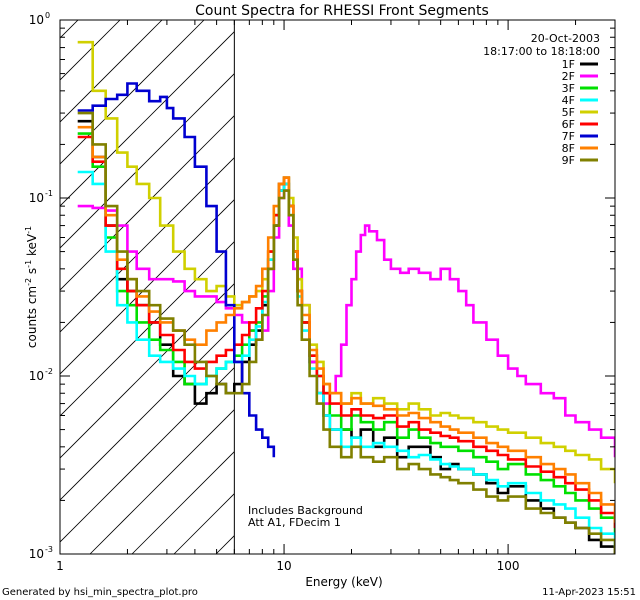 The image size is (640, 600). What do you see at coordinates (508, 566) in the screenshot?
I see `x-tick-label: 100` at bounding box center [508, 566].